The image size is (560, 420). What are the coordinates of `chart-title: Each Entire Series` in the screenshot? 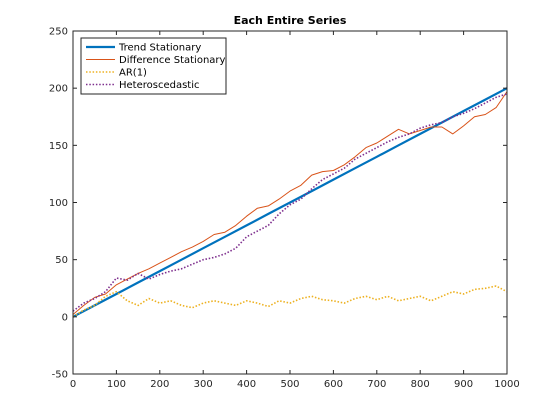 It's located at (290, 20).